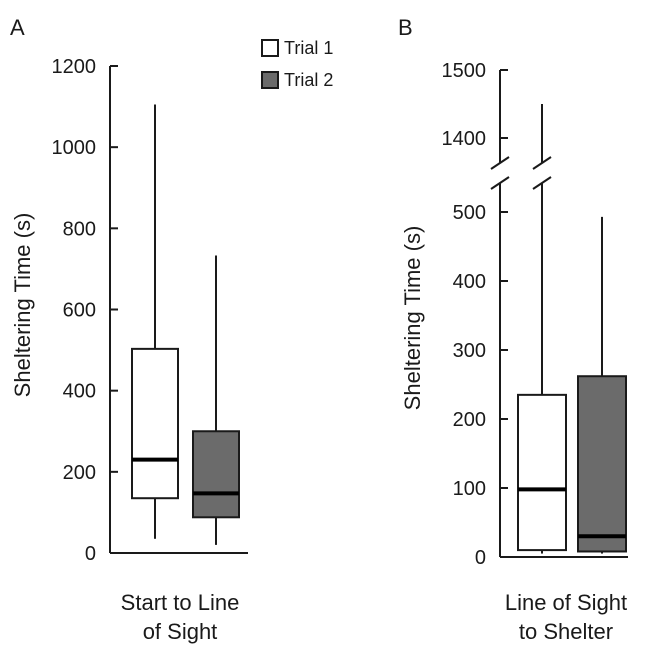 This screenshot has width=648, height=645. I want to click on legend-label-trial-1: Trial 1, so click(308, 48).